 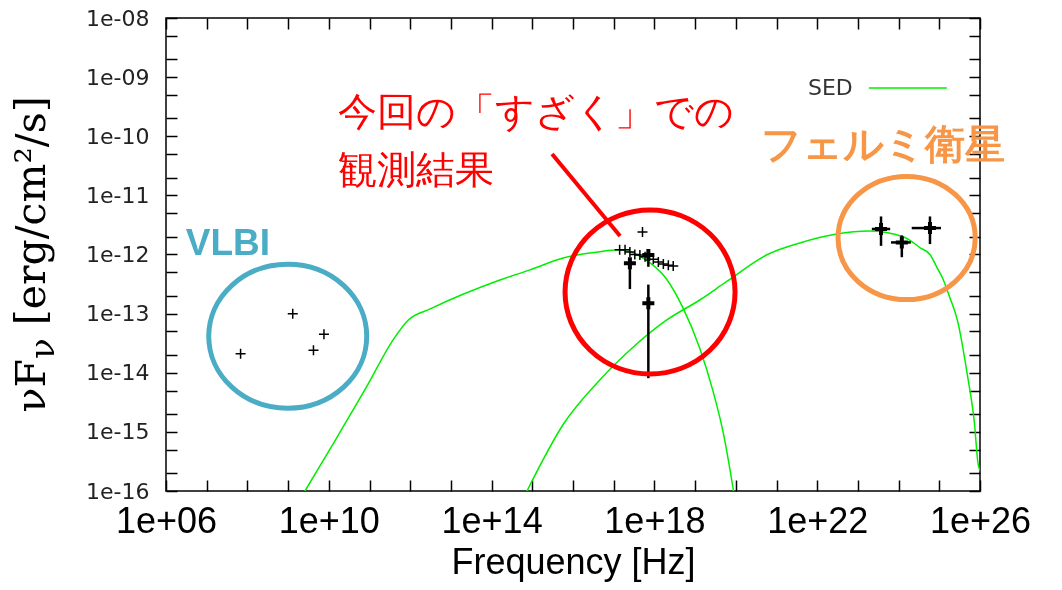 I want to click on x-tick-label: 1e+26, so click(x=980, y=520).